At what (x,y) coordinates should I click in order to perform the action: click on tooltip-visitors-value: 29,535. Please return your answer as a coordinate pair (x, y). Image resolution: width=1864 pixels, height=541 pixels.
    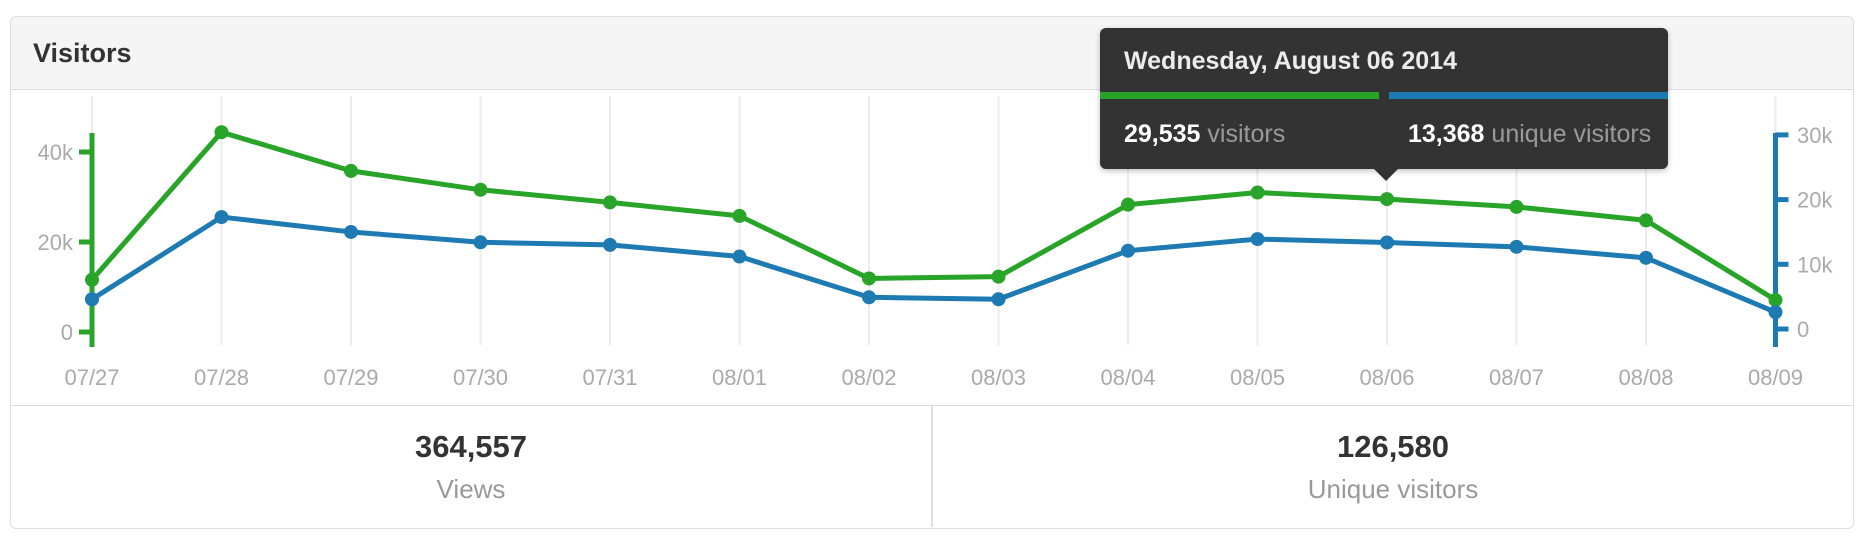
    Looking at the image, I should click on (1162, 133).